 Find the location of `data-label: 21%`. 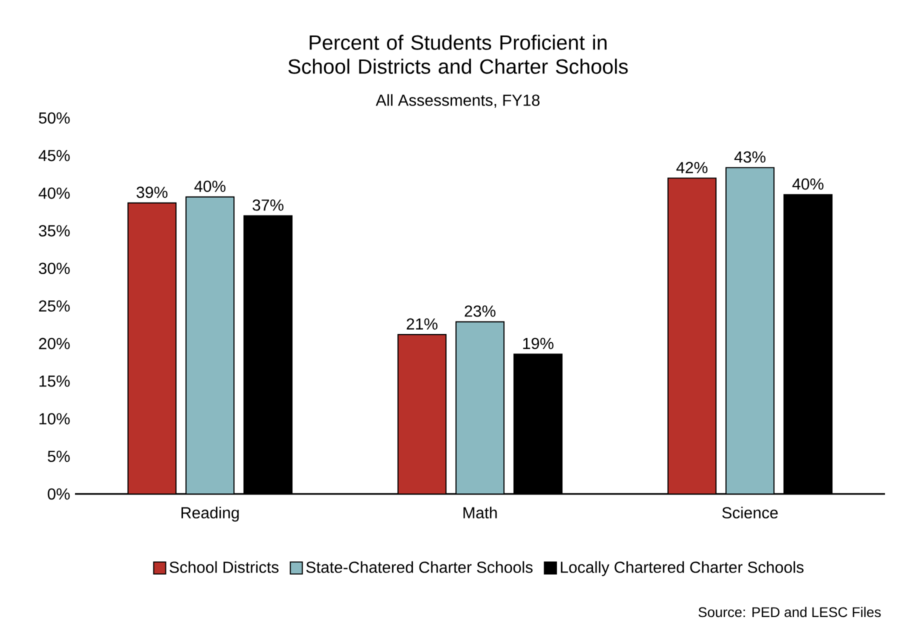

data-label: 21% is located at coordinates (422, 324).